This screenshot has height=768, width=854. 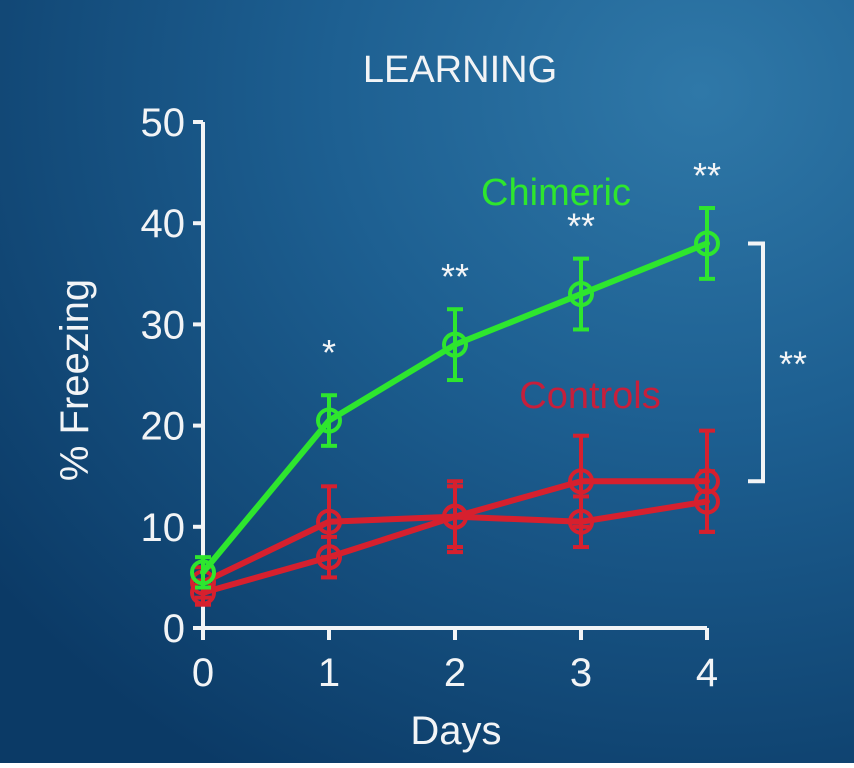 I want to click on x-axis-label: Days, so click(x=455, y=731).